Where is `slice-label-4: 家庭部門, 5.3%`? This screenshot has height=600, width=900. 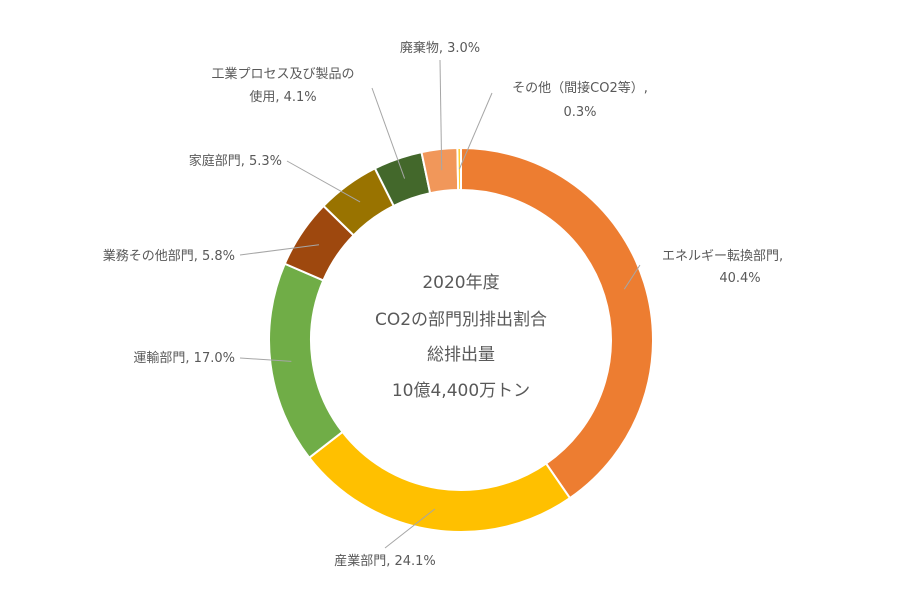 slice-label-4: 家庭部門, 5.3% is located at coordinates (235, 161).